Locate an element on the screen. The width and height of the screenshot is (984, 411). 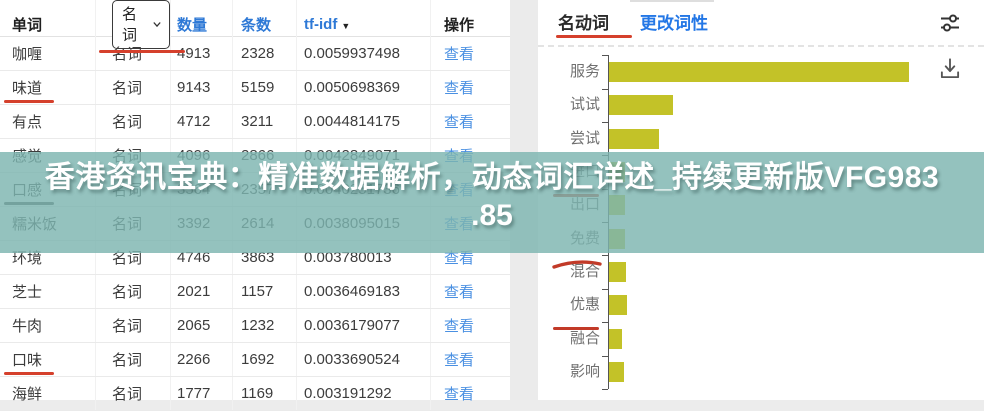
cutoff-element-fragment is located at coordinates (672, 1).